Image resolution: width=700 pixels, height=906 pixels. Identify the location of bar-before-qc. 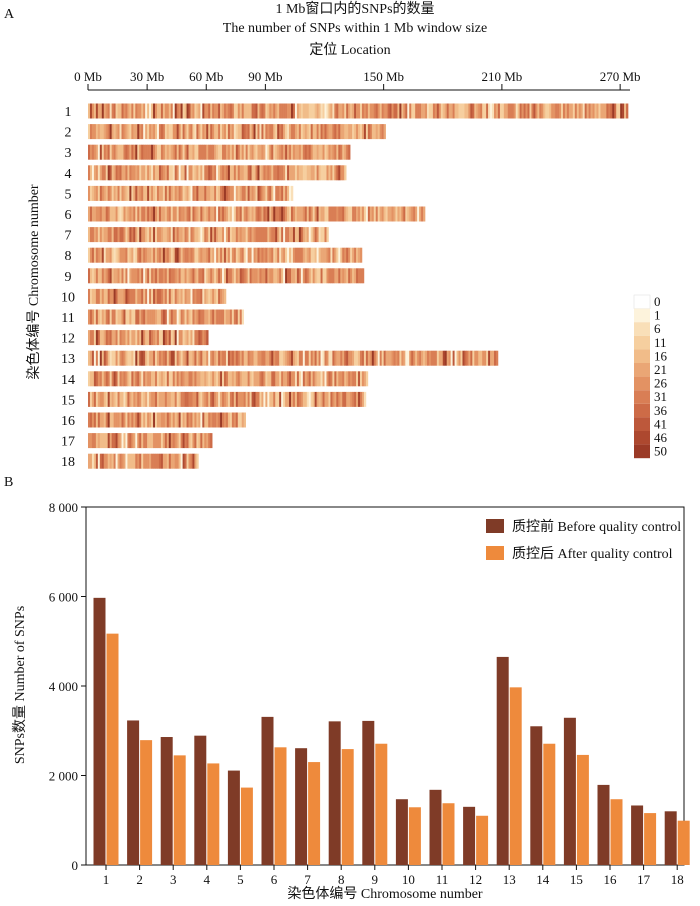
(368, 792).